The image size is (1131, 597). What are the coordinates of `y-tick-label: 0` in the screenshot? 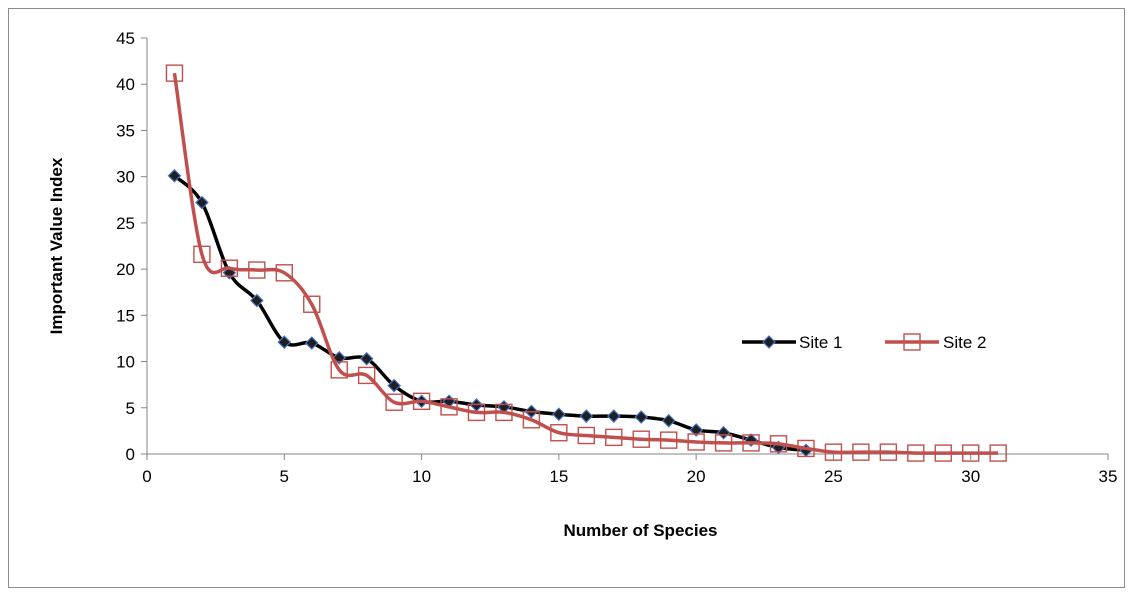 It's located at (130, 454).